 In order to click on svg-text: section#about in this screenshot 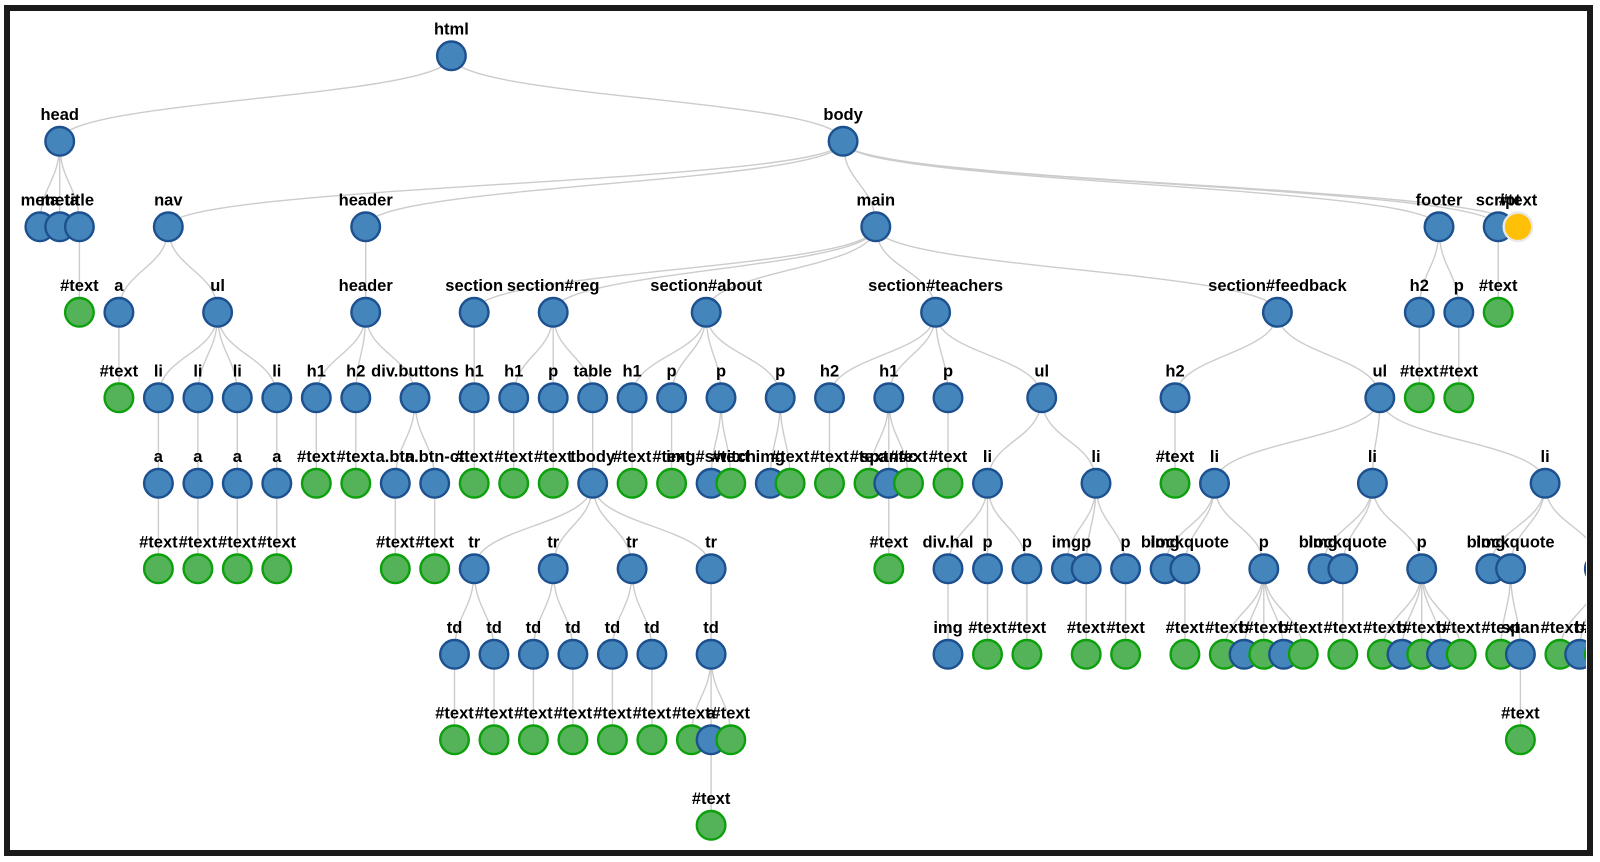, I will do `click(706, 286)`.